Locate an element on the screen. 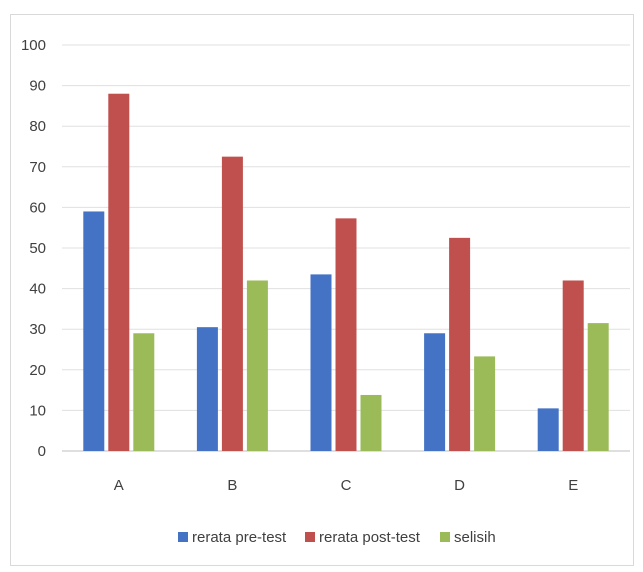  x-tick-label: A is located at coordinates (119, 485).